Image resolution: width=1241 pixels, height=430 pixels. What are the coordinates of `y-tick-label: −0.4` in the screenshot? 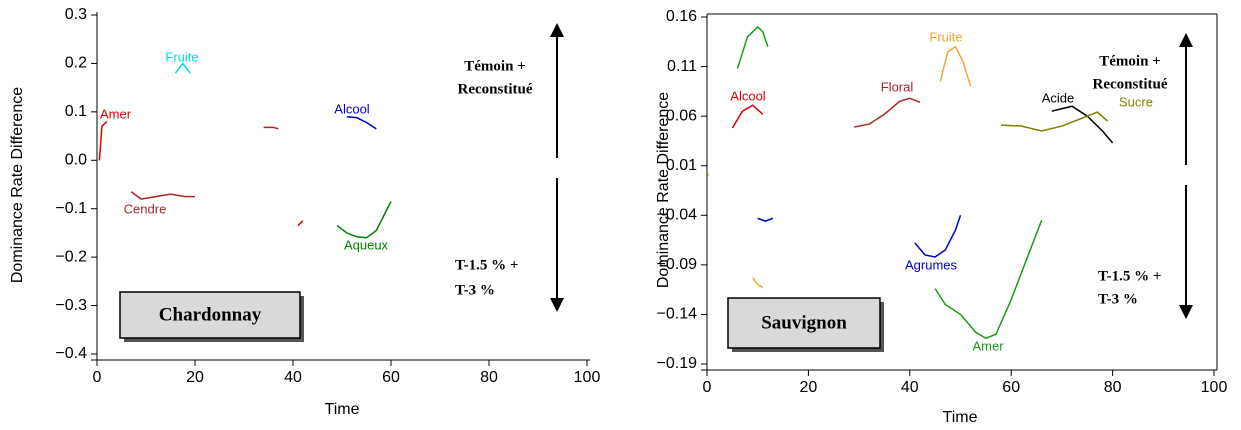 It's located at (71, 353).